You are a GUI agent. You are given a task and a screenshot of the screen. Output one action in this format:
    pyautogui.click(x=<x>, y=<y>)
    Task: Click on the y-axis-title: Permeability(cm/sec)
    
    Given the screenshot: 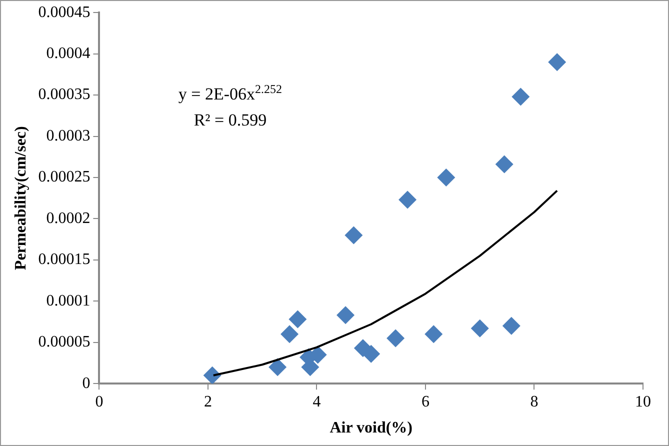 What is the action you would take?
    pyautogui.click(x=21, y=198)
    